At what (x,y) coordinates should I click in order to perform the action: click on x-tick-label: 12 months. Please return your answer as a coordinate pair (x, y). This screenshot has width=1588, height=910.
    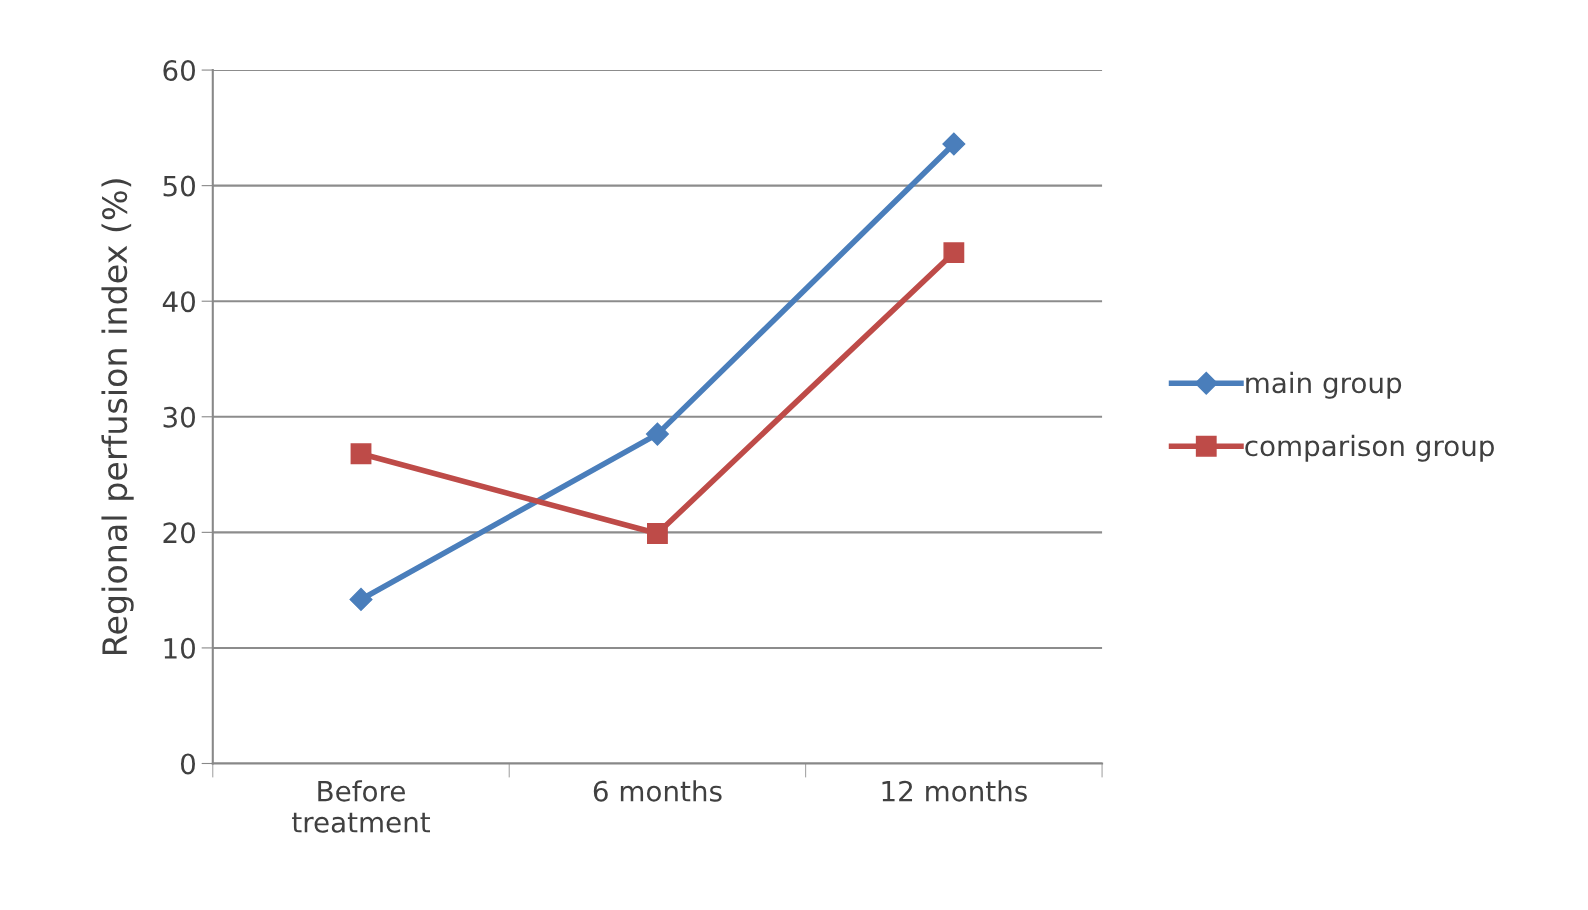
    Looking at the image, I should click on (954, 791).